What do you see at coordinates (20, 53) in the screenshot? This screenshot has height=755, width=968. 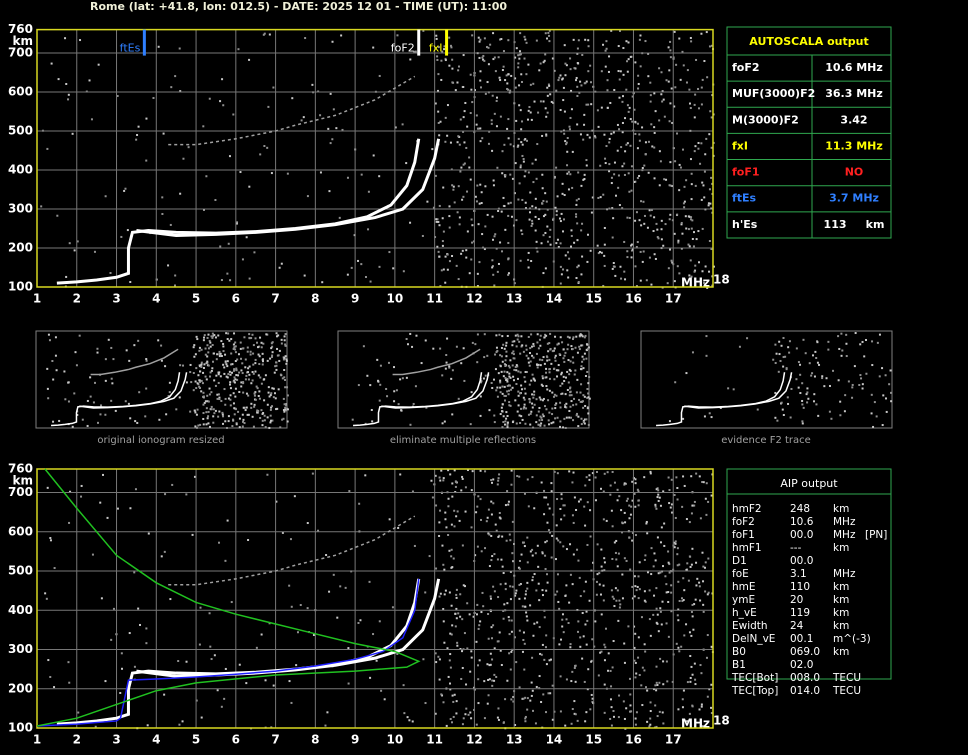 I see `y-tick-label: 700` at bounding box center [20, 53].